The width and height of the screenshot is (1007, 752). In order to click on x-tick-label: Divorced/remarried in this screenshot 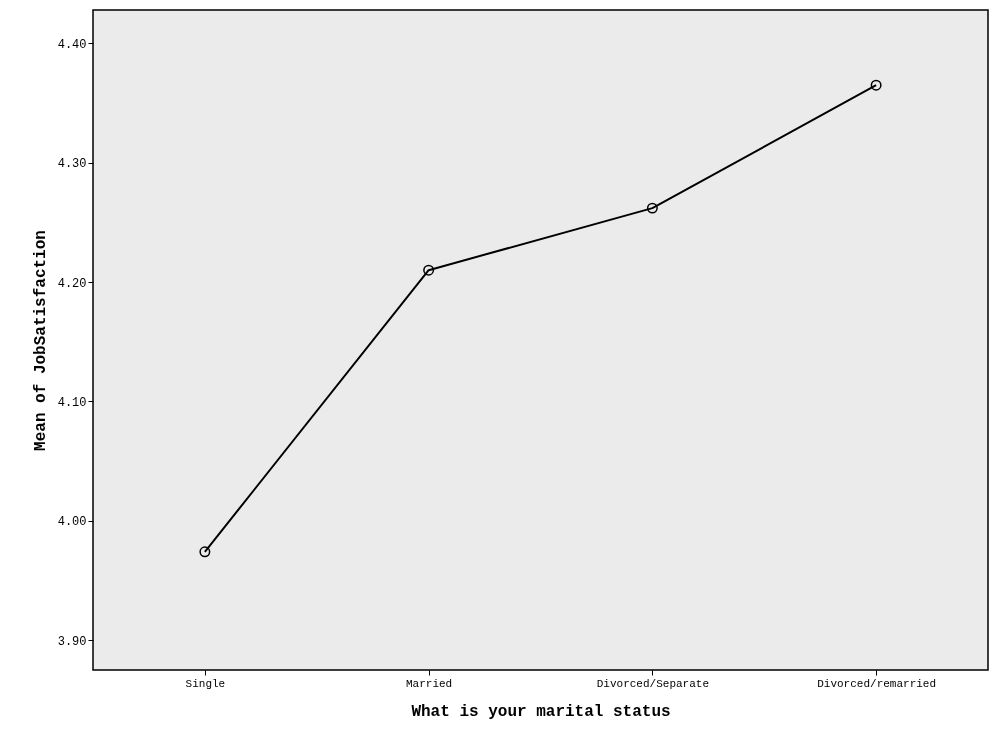, I will do `click(877, 683)`.